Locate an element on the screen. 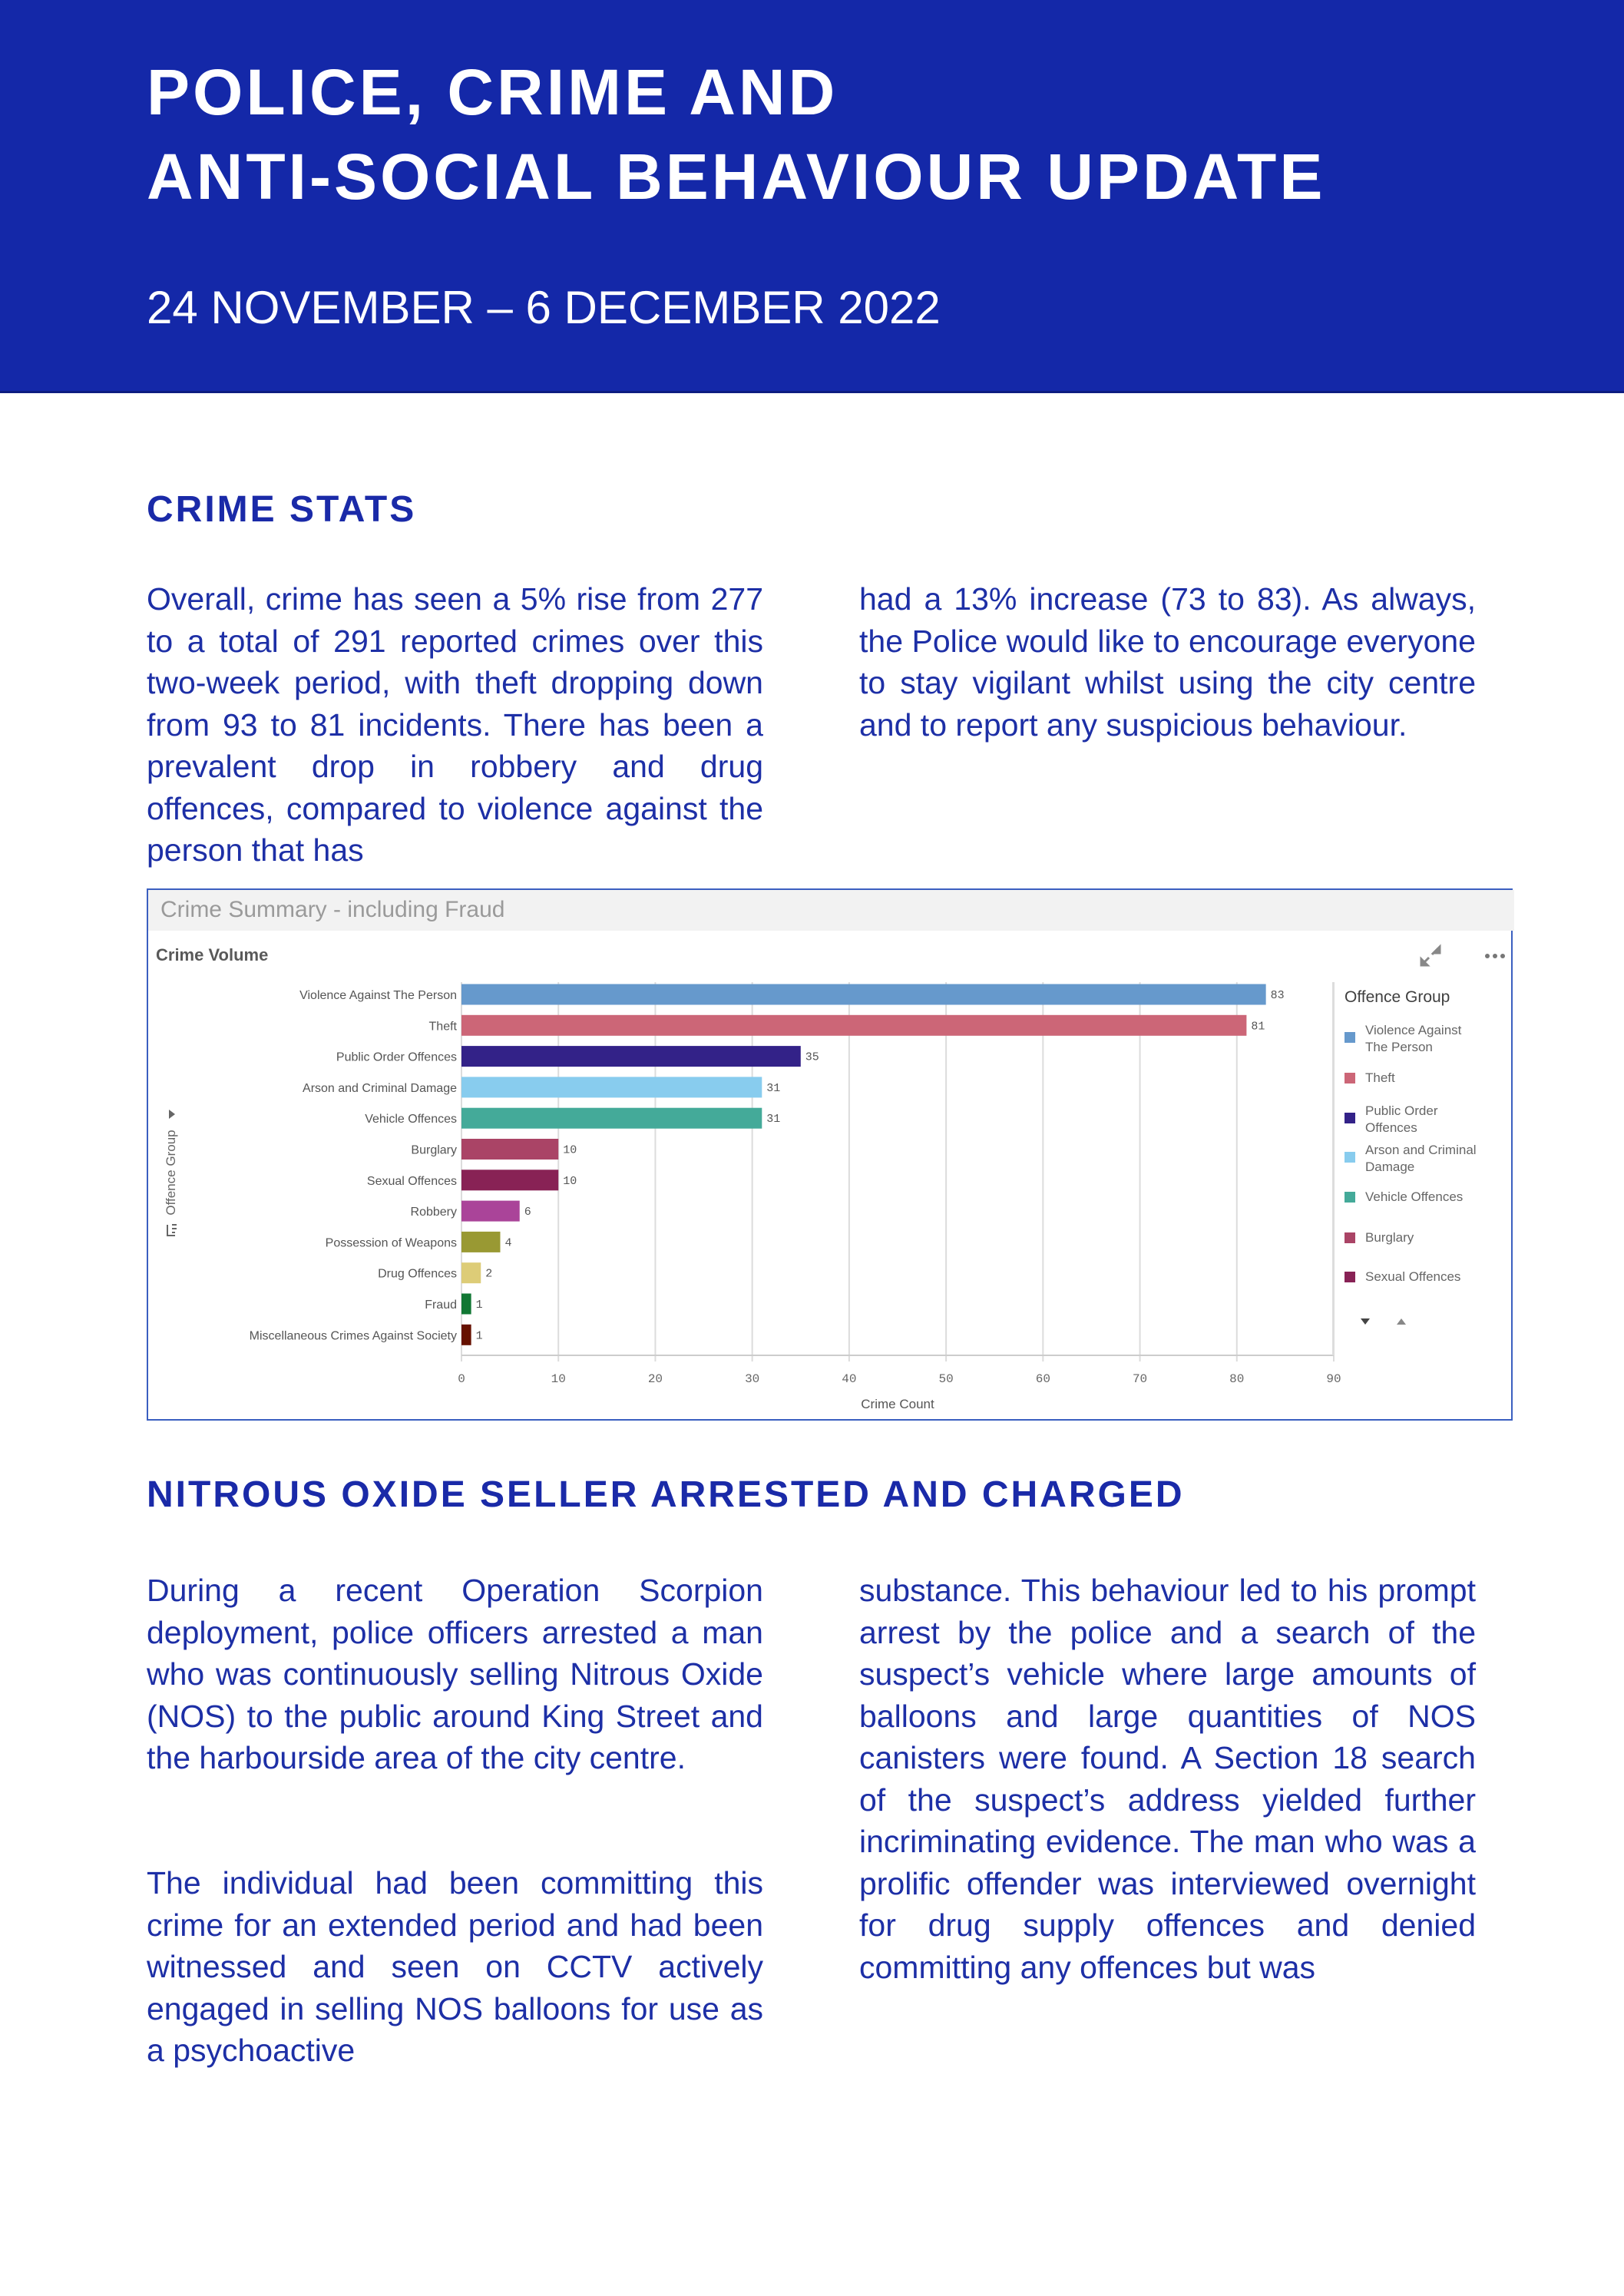 This screenshot has width=1624, height=2296. more-dots-icon is located at coordinates (1495, 956).